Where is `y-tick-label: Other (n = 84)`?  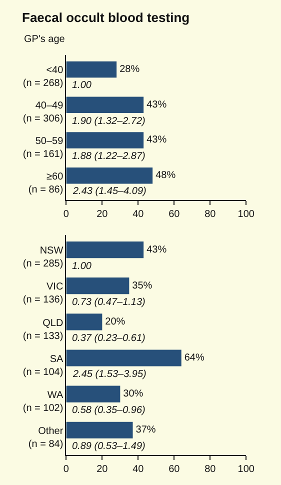 y-tick-label: Other (n = 84) is located at coordinates (46, 438).